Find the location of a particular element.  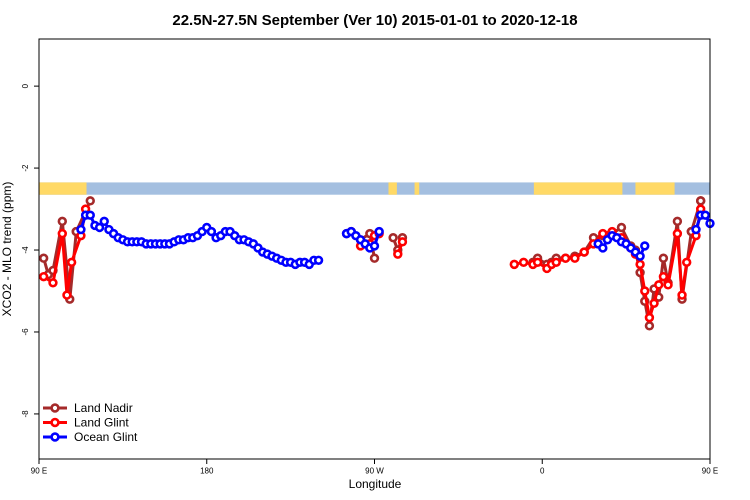

y-axis: 0 -2 -4 -6 -8 is located at coordinates (30, 250).